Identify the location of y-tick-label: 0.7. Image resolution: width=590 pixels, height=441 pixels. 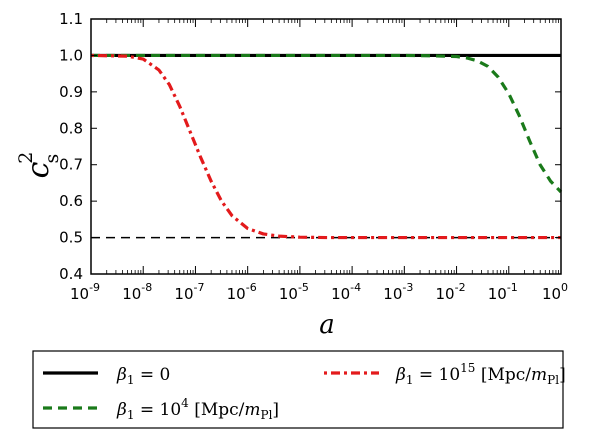
(71, 165).